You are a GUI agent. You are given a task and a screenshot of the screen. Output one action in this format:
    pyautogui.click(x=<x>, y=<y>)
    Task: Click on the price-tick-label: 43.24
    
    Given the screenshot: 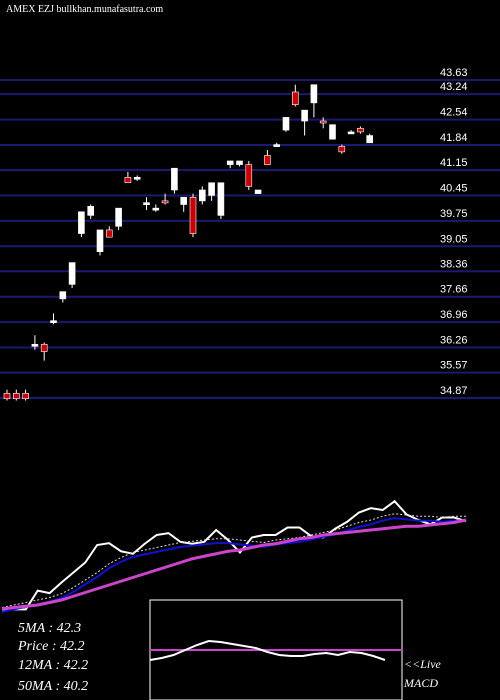 What is the action you would take?
    pyautogui.click(x=454, y=87)
    